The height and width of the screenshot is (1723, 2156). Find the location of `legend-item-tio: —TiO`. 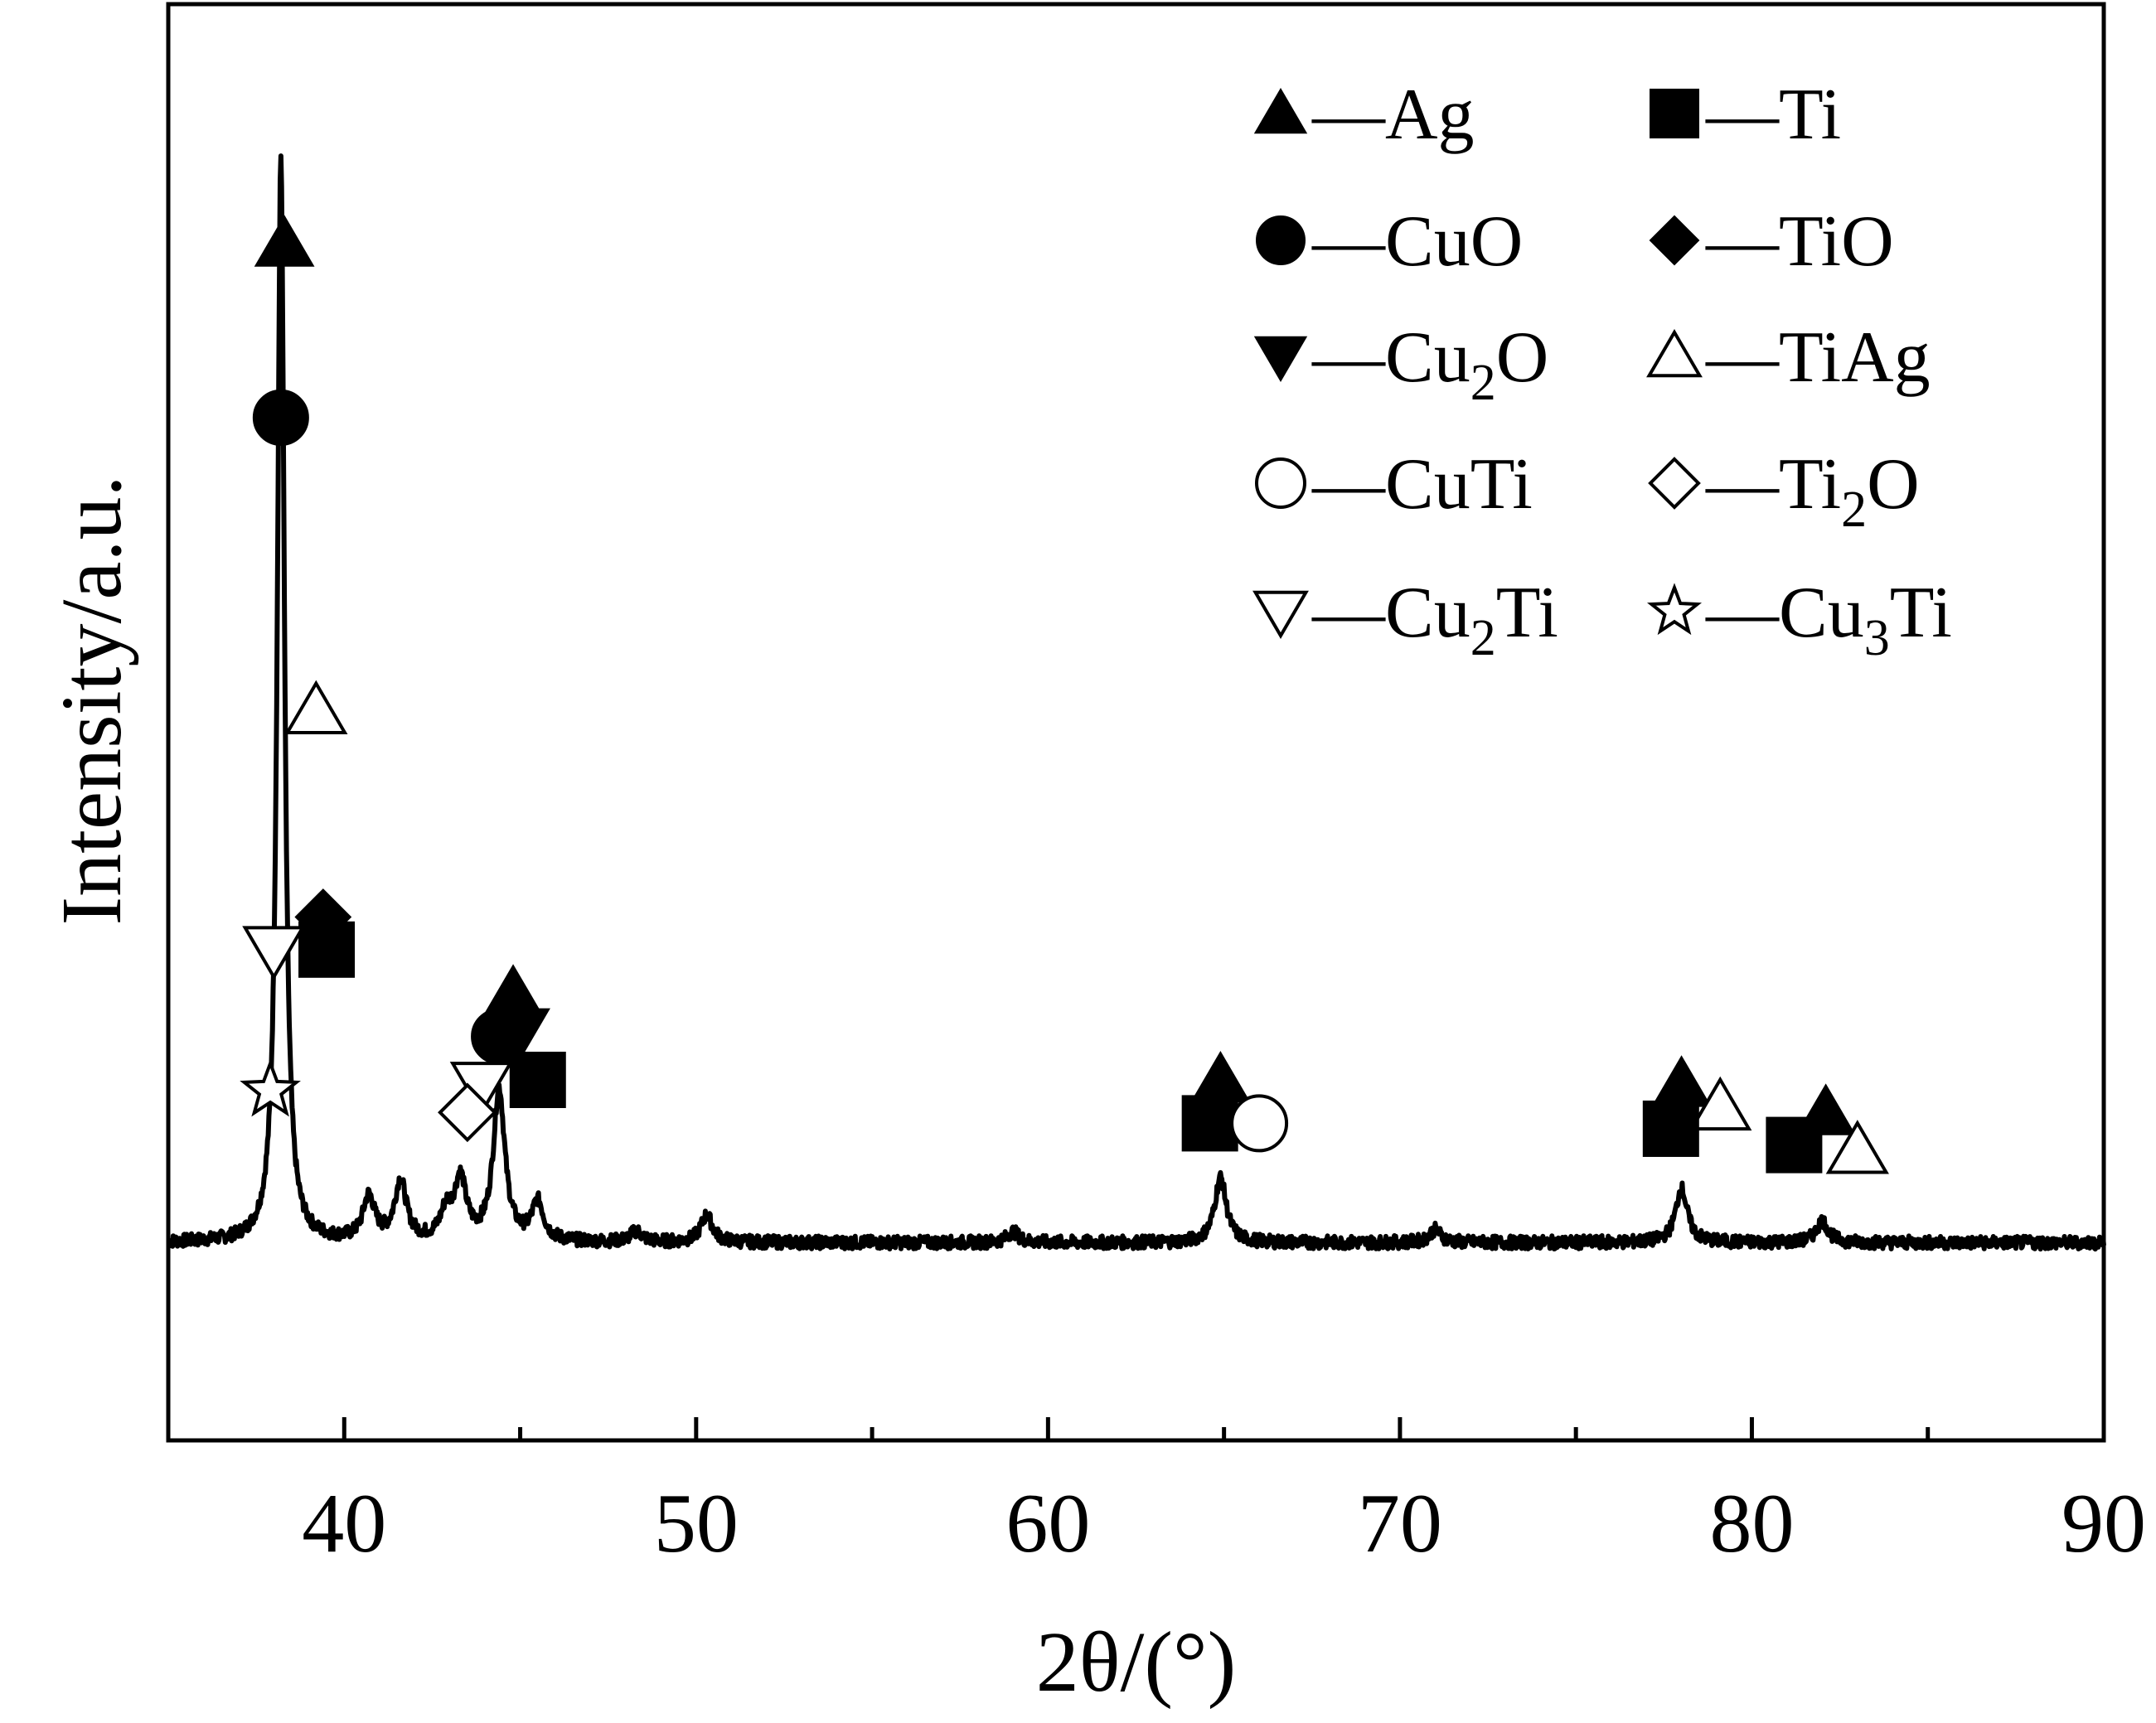

legend-item-tio: —TiO is located at coordinates (1771, 241).